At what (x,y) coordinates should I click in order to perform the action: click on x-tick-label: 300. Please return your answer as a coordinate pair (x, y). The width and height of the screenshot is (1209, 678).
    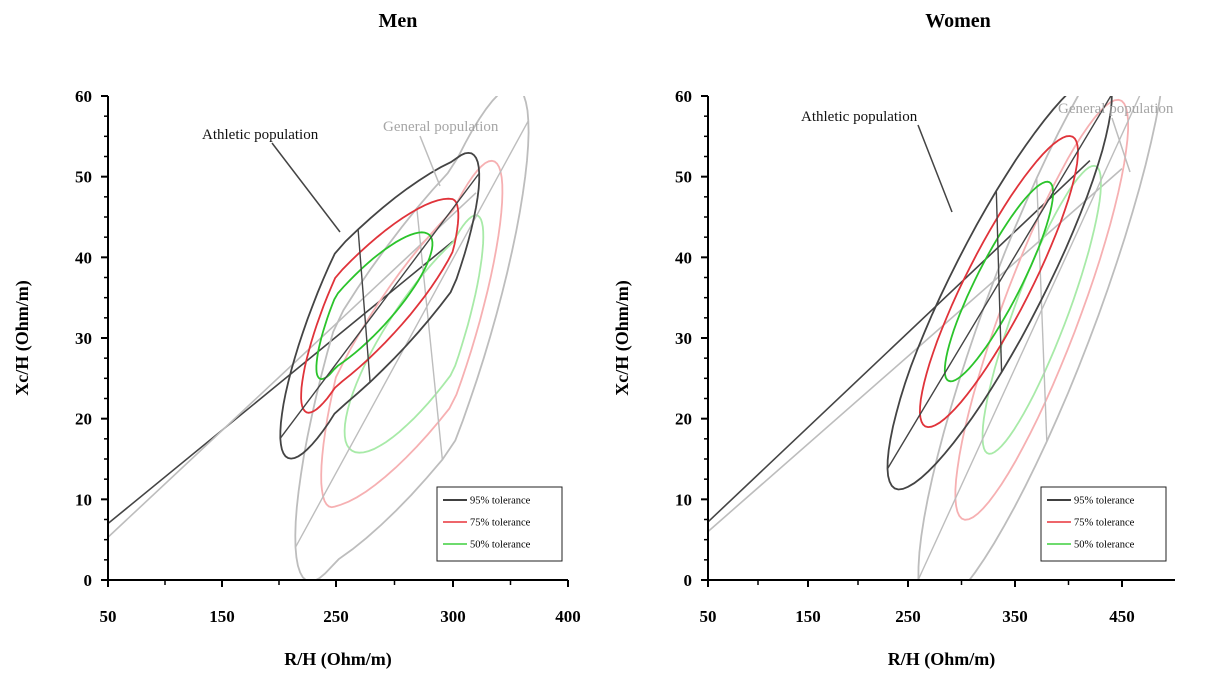
    Looking at the image, I should click on (453, 616).